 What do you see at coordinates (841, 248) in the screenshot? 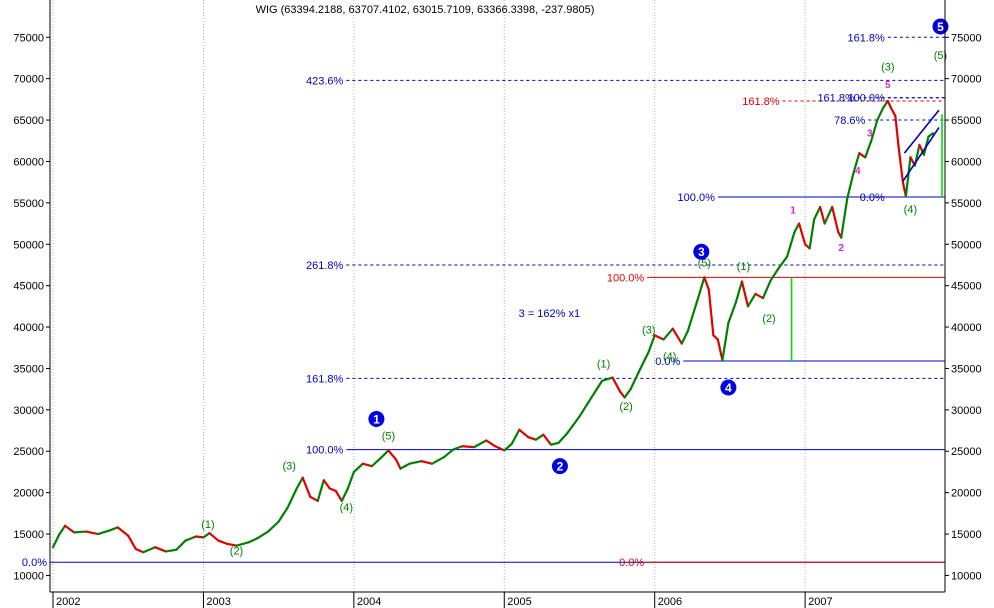
I see `minor-wave-label-1: 2` at bounding box center [841, 248].